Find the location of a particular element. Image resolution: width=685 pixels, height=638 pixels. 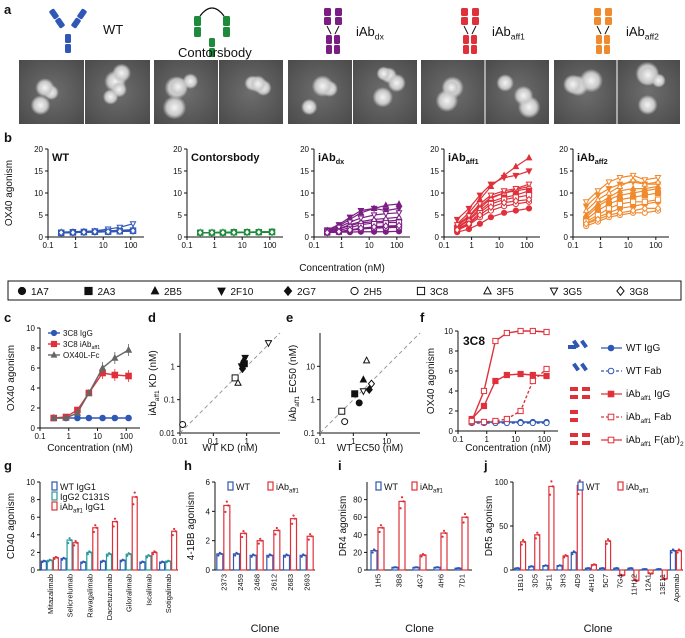

category-label: 1B10 is located at coordinates (520, 583).